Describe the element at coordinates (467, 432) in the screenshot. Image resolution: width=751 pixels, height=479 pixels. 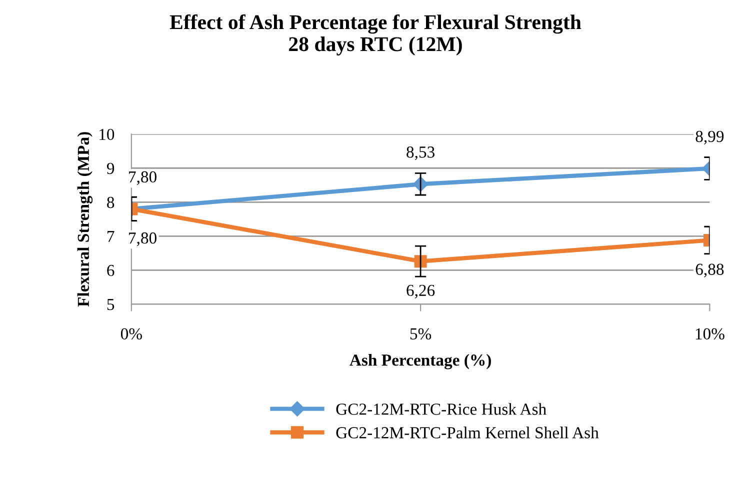
I see `legend-label: GC2-12M-RTC-Palm Kernel Shell Ash` at that location.